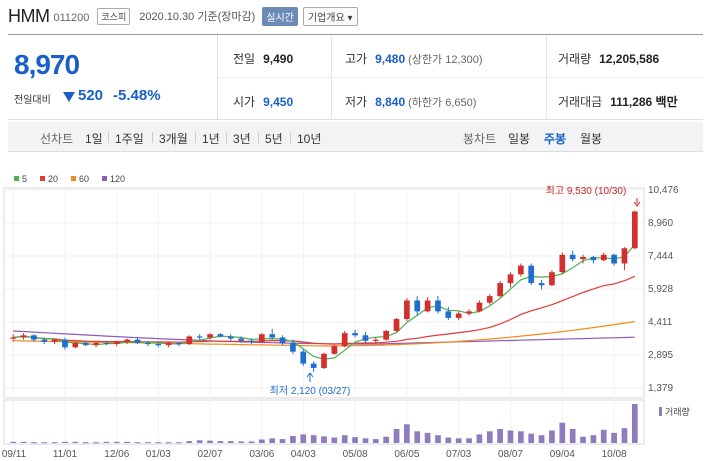 The width and height of the screenshot is (705, 461). Describe the element at coordinates (173, 139) in the screenshot. I see `period-3m: 3개월` at that location.